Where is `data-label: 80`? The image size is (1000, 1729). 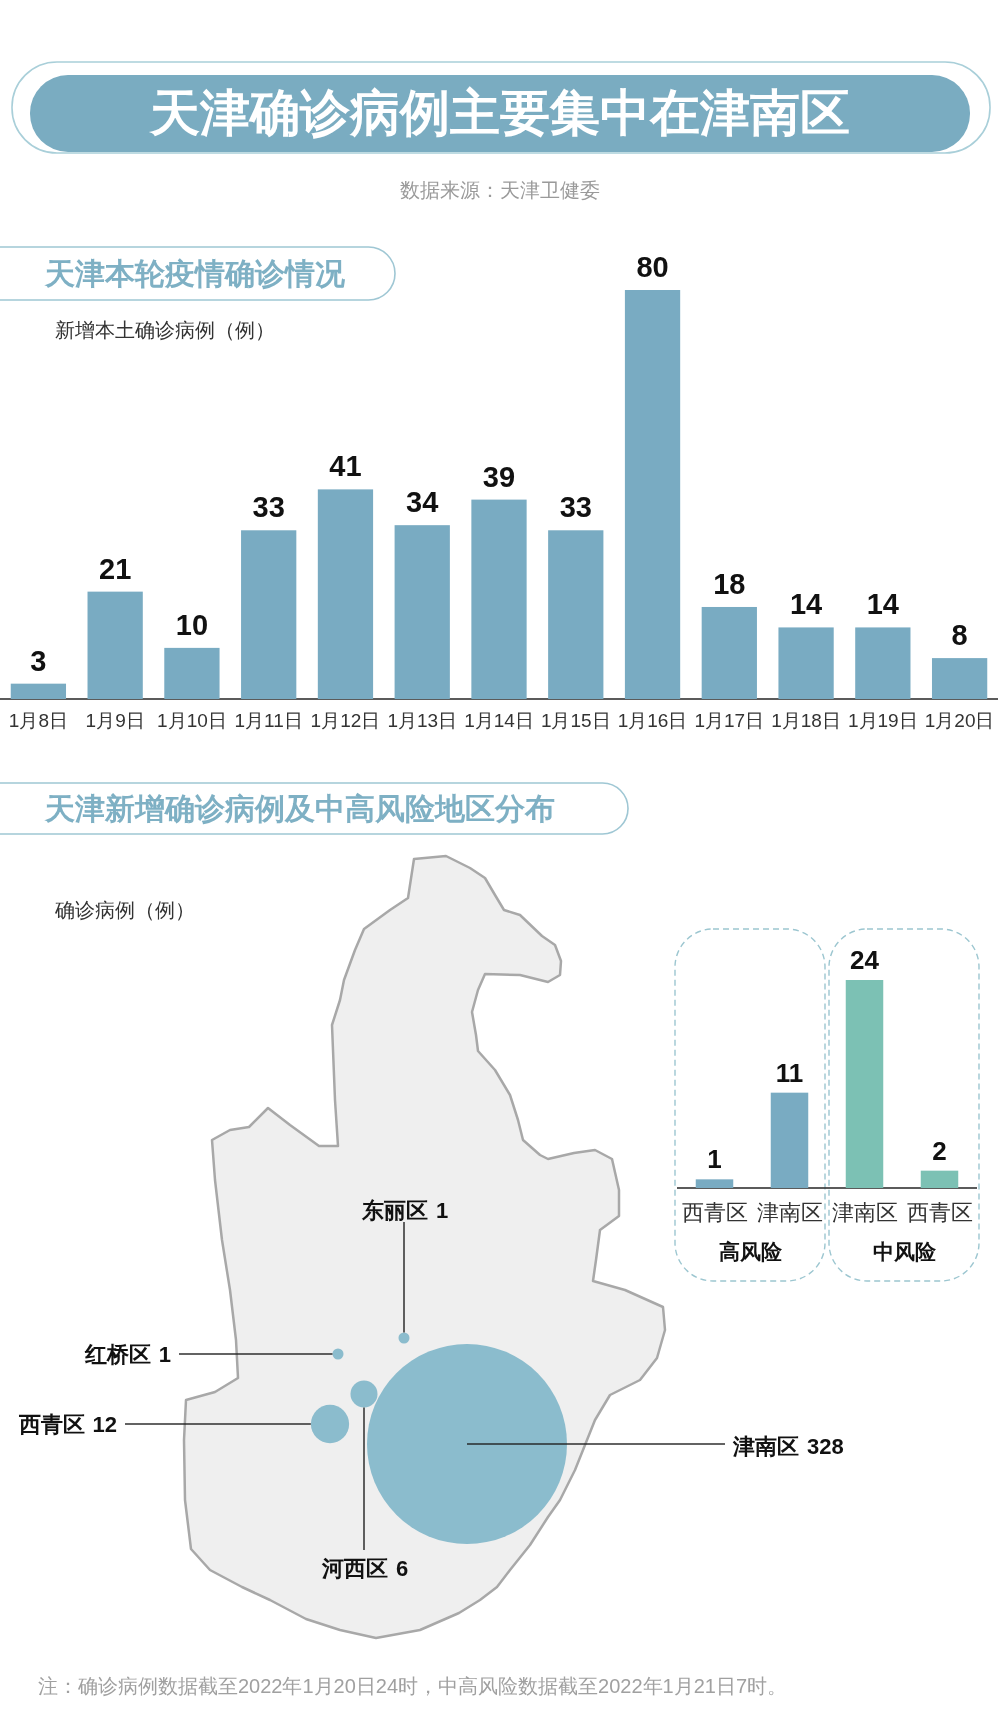 data-label: 80 is located at coordinates (652, 267).